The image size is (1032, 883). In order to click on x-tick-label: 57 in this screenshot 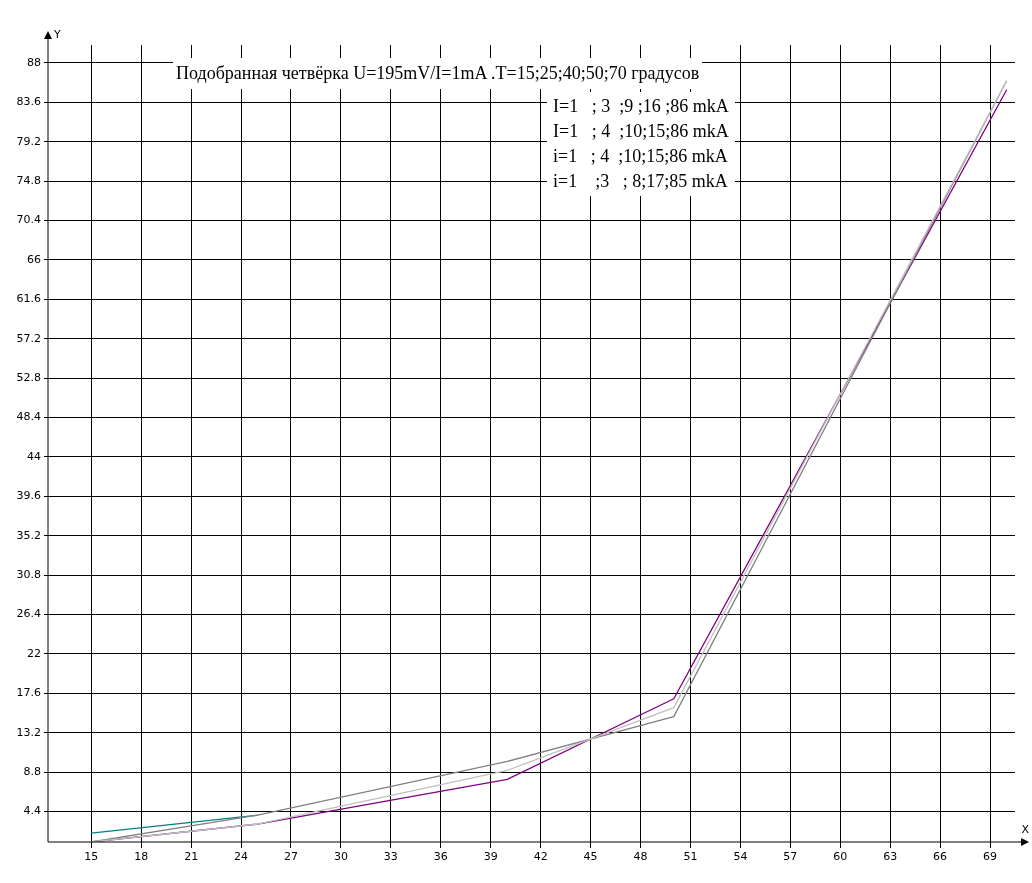, I will do `click(790, 857)`.